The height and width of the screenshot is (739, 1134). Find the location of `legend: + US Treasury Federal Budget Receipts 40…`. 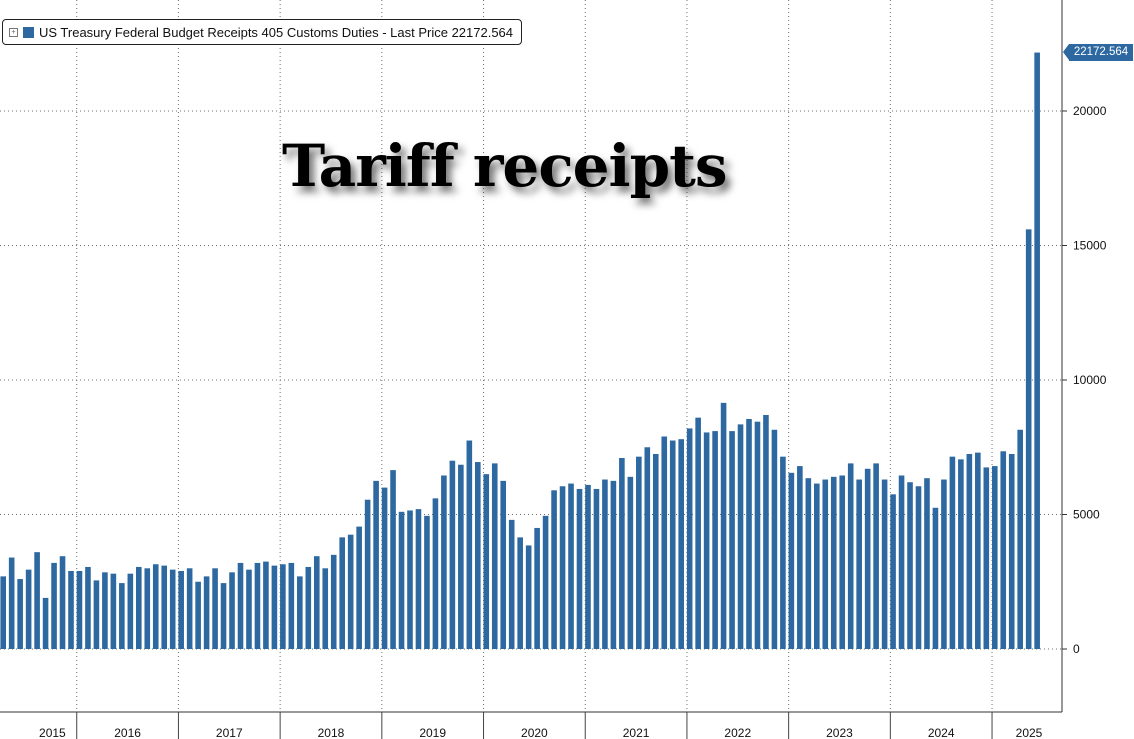

legend: + US Treasury Federal Budget Receipts 40… is located at coordinates (262, 32).